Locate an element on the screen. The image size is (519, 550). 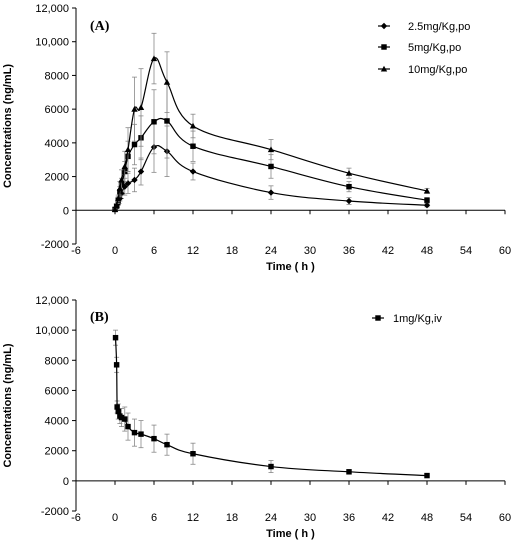
panel-a-x-tick-label: 42 is located at coordinates (388, 251).